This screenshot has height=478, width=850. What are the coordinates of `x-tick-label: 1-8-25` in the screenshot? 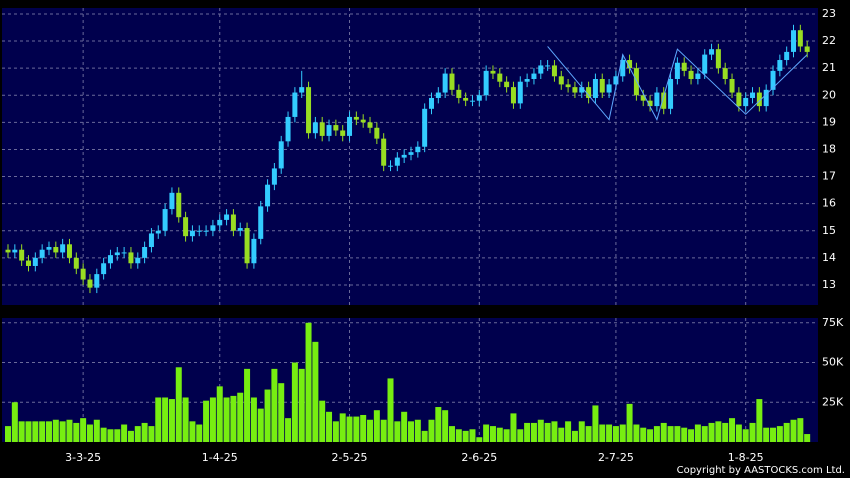 It's located at (746, 457).